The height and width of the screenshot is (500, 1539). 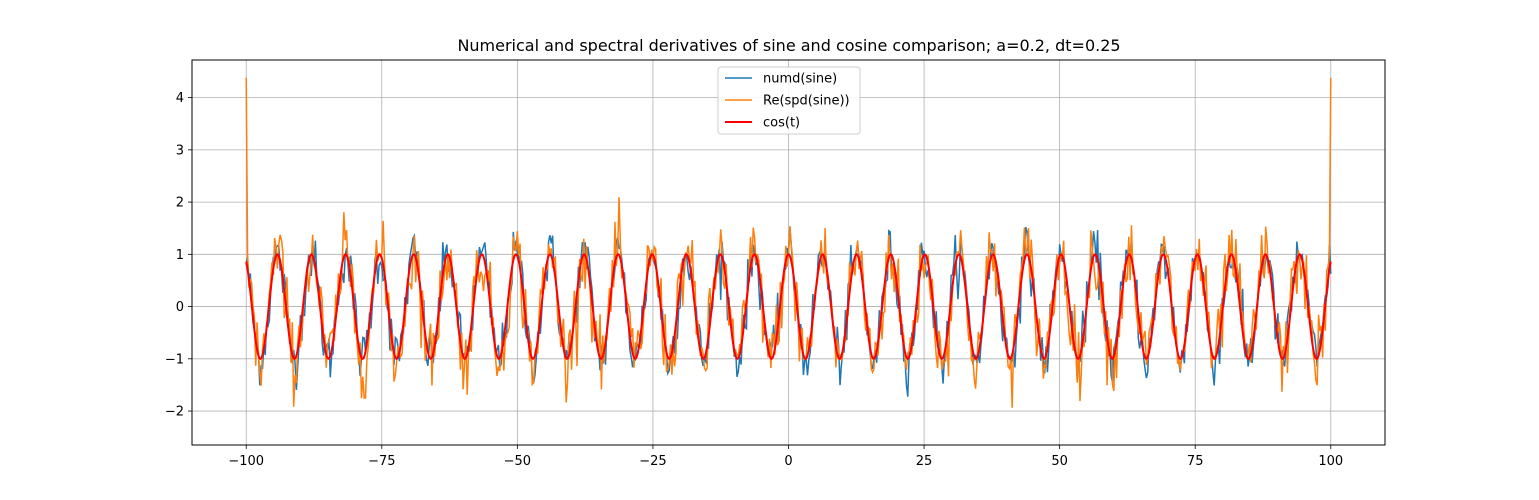 I want to click on y-tick-label: 2, so click(x=180, y=203).